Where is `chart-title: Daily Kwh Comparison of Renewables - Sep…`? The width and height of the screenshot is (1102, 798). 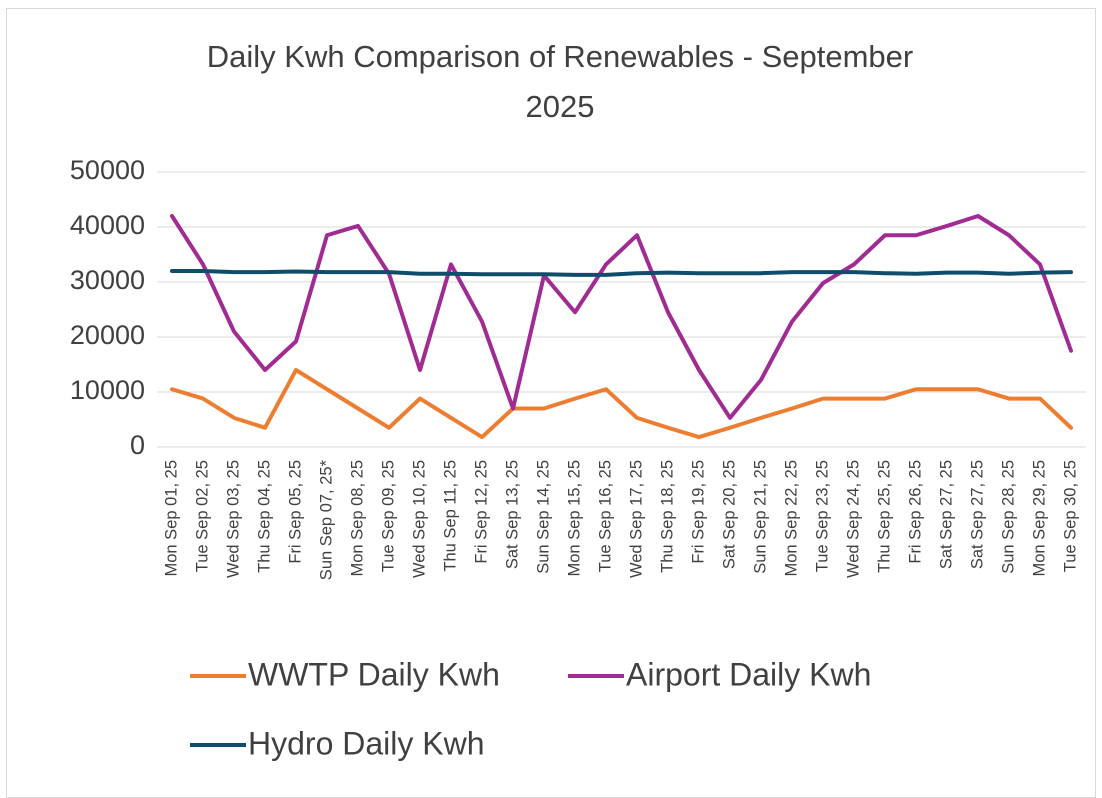
chart-title: Daily Kwh Comparison of Renewables - Sep… is located at coordinates (560, 81).